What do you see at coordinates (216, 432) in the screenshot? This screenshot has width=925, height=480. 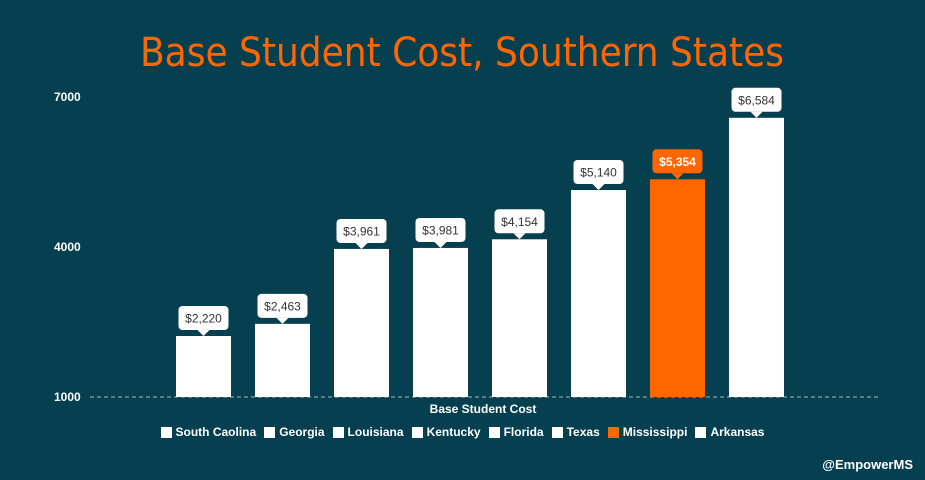 I see `legend-label: South Caolina` at bounding box center [216, 432].